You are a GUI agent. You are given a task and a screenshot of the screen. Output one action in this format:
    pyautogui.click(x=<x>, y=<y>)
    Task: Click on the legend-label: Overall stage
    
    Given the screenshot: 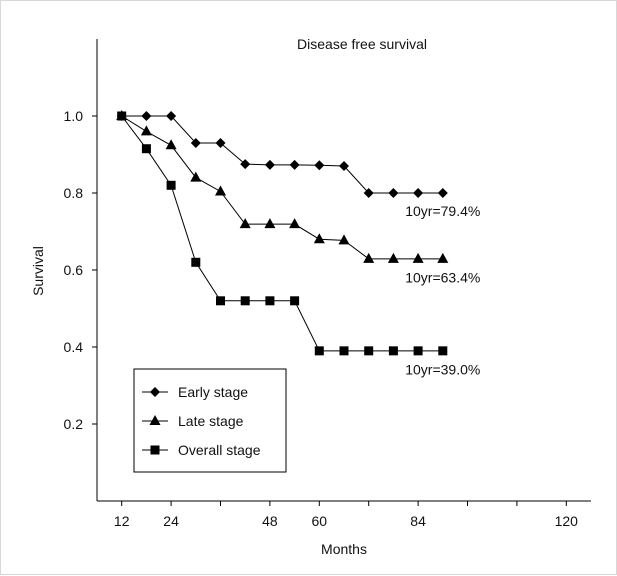 What is the action you would take?
    pyautogui.click(x=219, y=450)
    